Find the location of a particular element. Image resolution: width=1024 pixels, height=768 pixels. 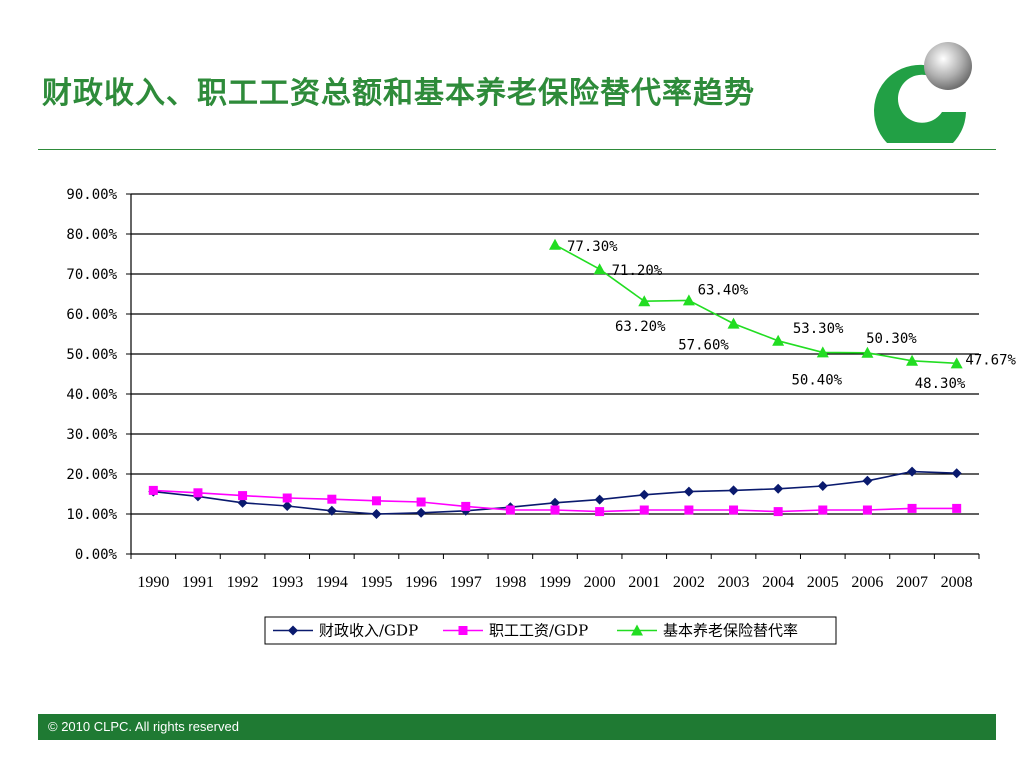

data-label: 77.30% is located at coordinates (592, 247).